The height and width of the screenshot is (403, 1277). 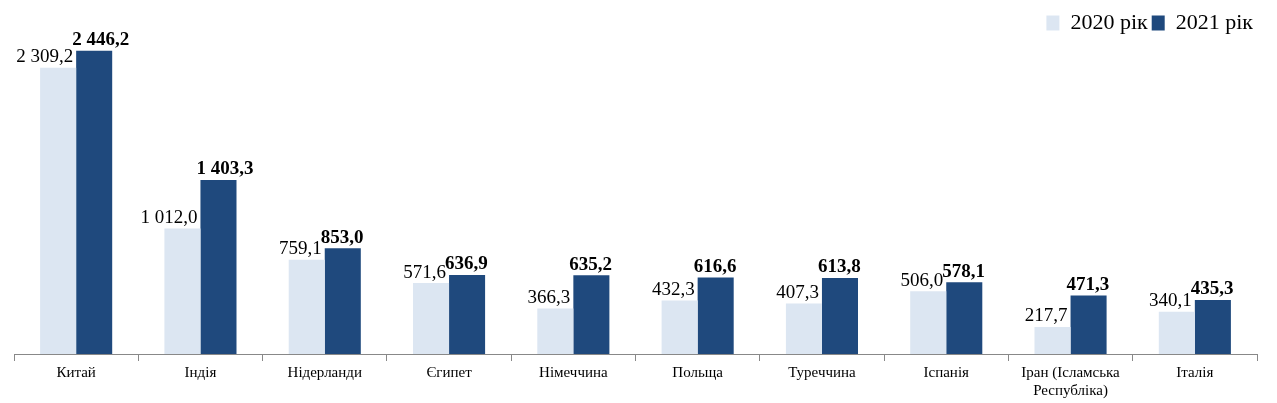 What do you see at coordinates (797, 291) in the screenshot?
I see `data-label: 407,3` at bounding box center [797, 291].